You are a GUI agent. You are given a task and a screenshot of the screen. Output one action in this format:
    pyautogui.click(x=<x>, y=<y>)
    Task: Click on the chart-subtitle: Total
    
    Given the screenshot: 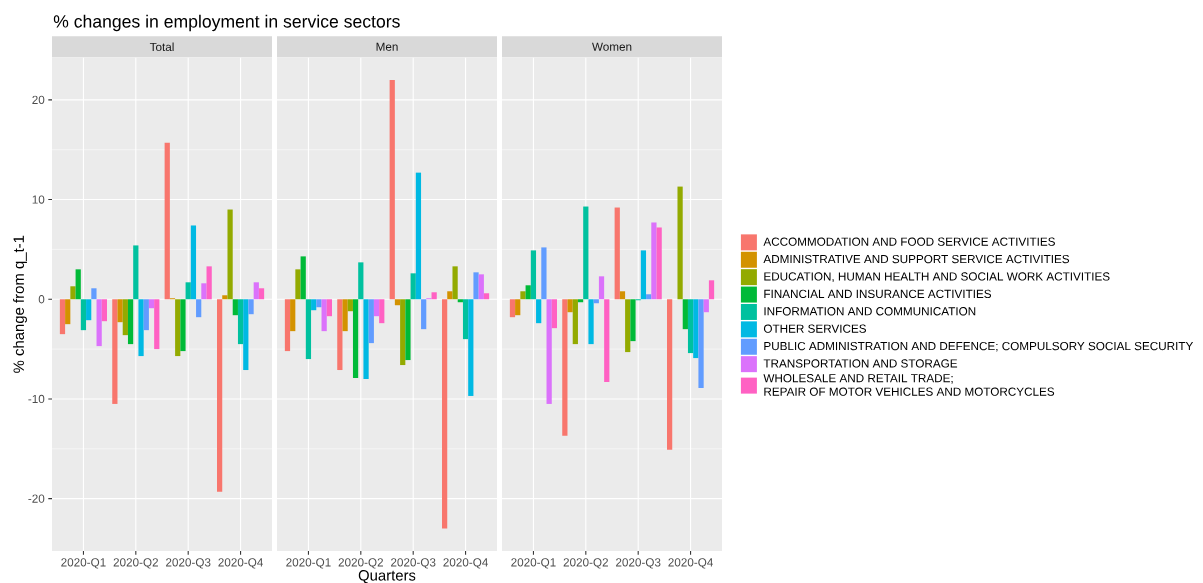 What is the action you would take?
    pyautogui.click(x=161, y=47)
    